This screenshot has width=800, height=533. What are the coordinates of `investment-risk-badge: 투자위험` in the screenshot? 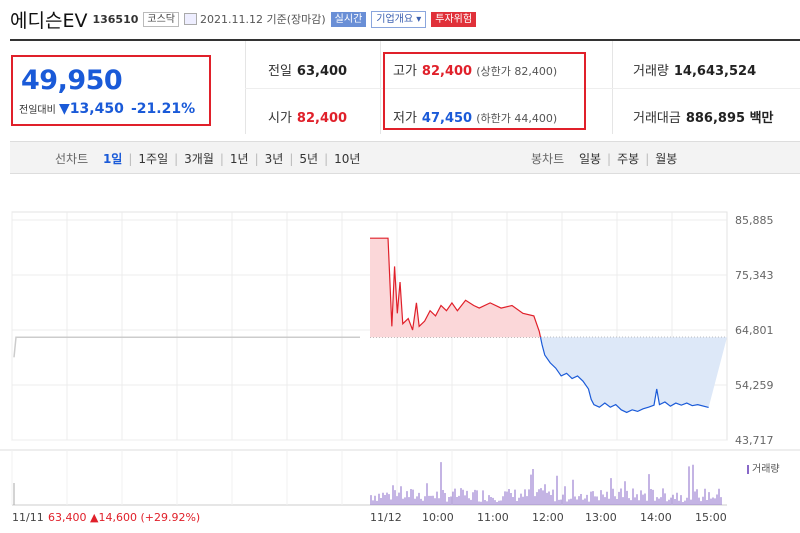 It's located at (454, 19).